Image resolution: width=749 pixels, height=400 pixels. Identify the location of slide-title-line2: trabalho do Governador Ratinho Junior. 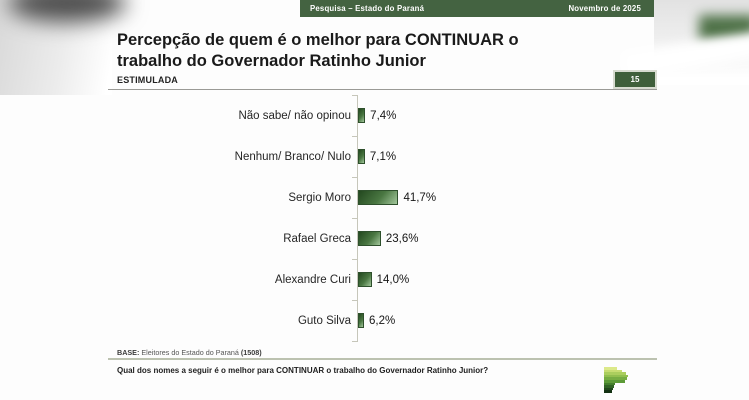
(271, 60).